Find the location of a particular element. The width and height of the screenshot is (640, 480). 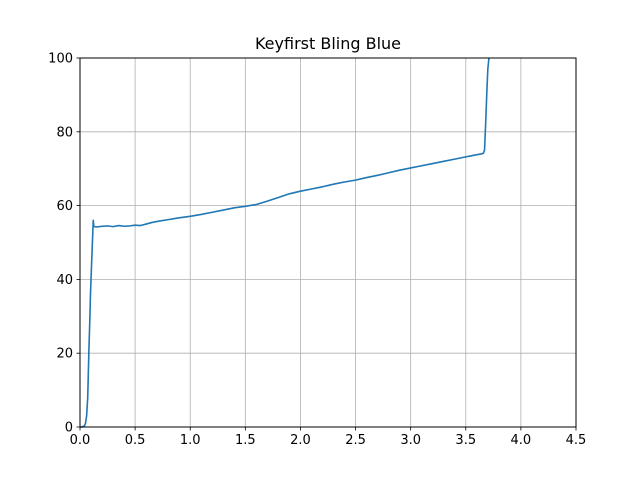

y-tick-label: 20 is located at coordinates (64, 354).